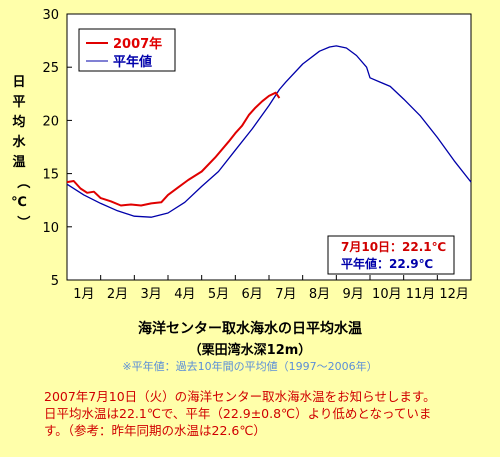 The width and height of the screenshot is (500, 457). I want to click on x-tick-label: 1月, so click(83, 294).